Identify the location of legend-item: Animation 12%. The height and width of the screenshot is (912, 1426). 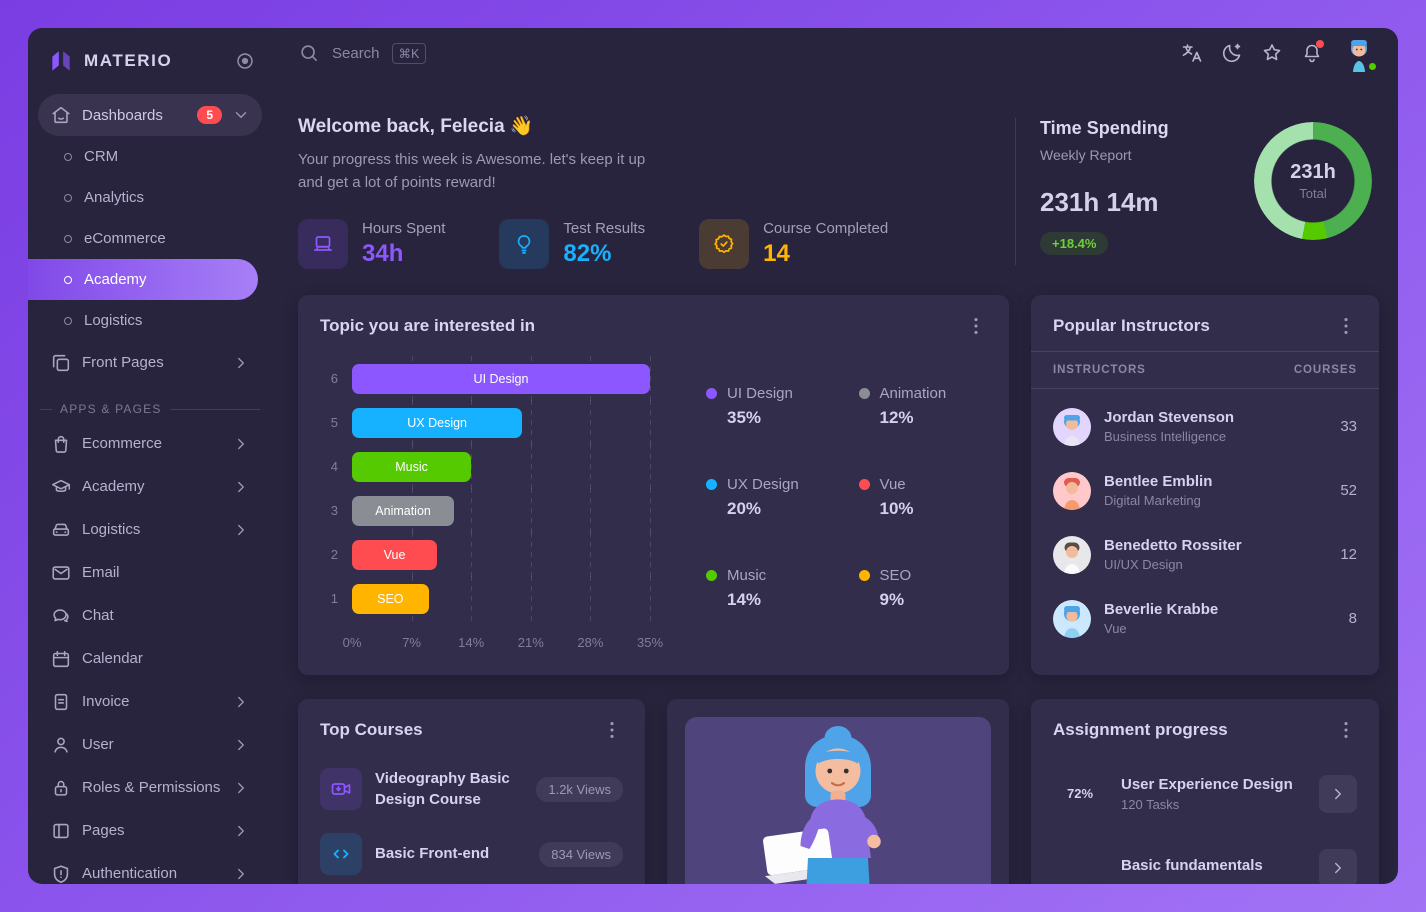
(920, 406).